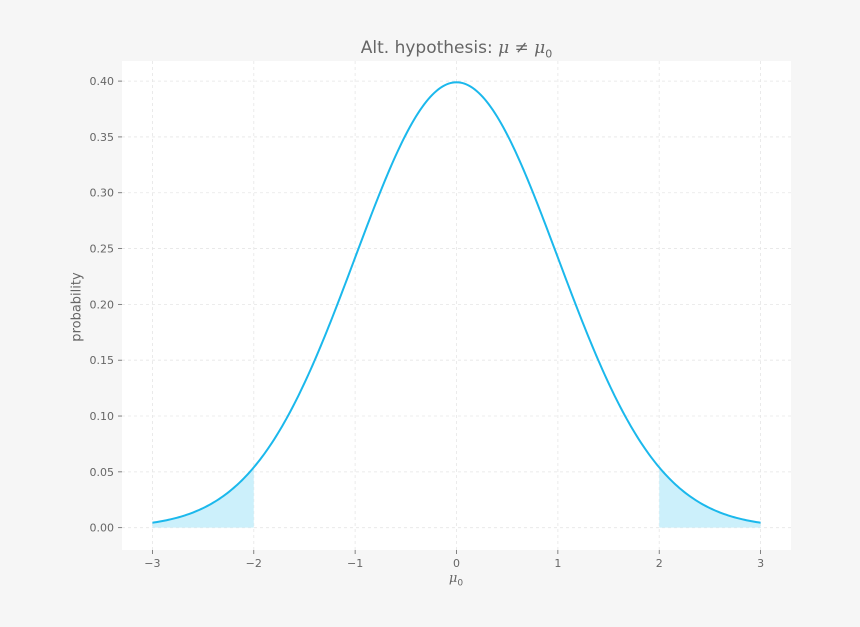 The height and width of the screenshot is (627, 860). Describe the element at coordinates (102, 81) in the screenshot. I see `y-tick-label: 0.40` at that location.